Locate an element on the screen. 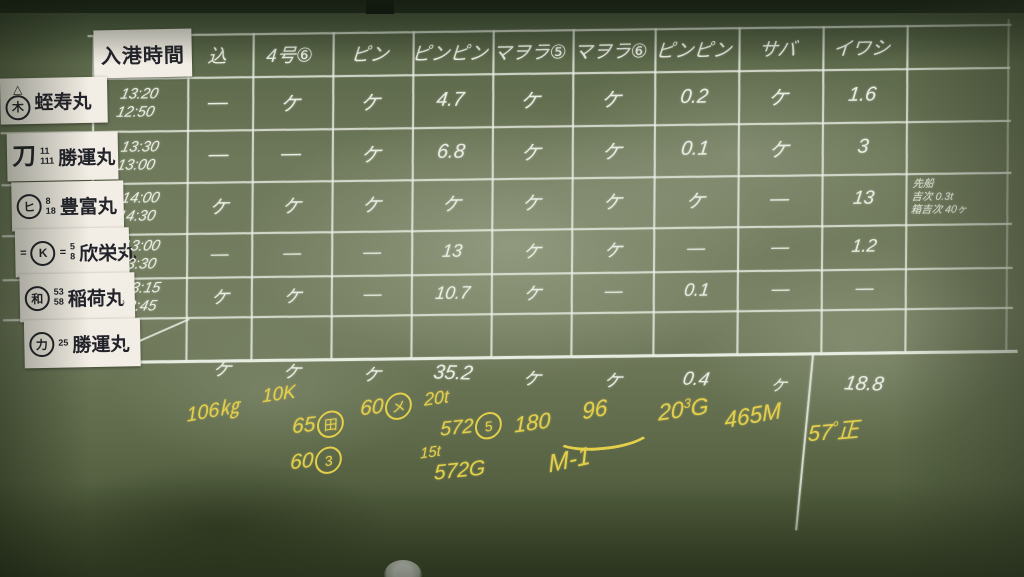 The width and height of the screenshot is (1024, 577). entry-time-second: 13:30 is located at coordinates (137, 263).